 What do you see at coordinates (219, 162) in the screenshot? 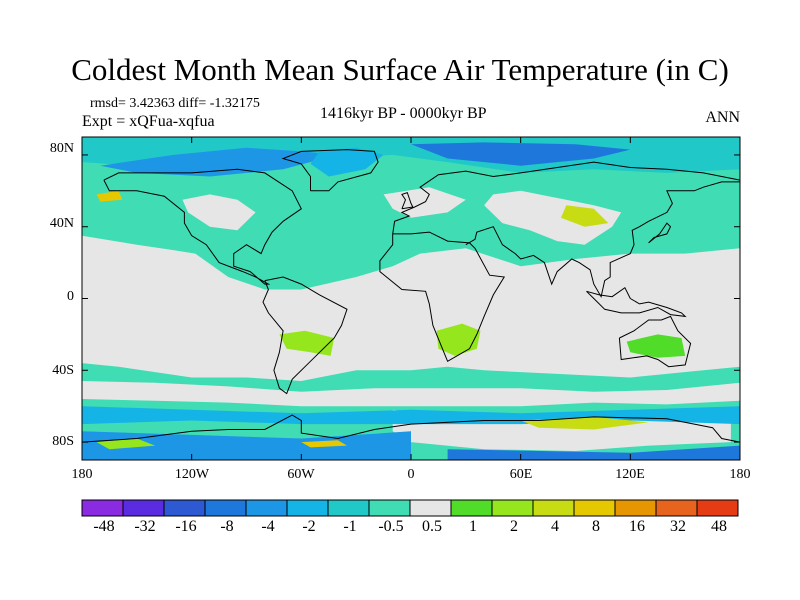
I see `cooling-canadian-arctic` at bounding box center [219, 162].